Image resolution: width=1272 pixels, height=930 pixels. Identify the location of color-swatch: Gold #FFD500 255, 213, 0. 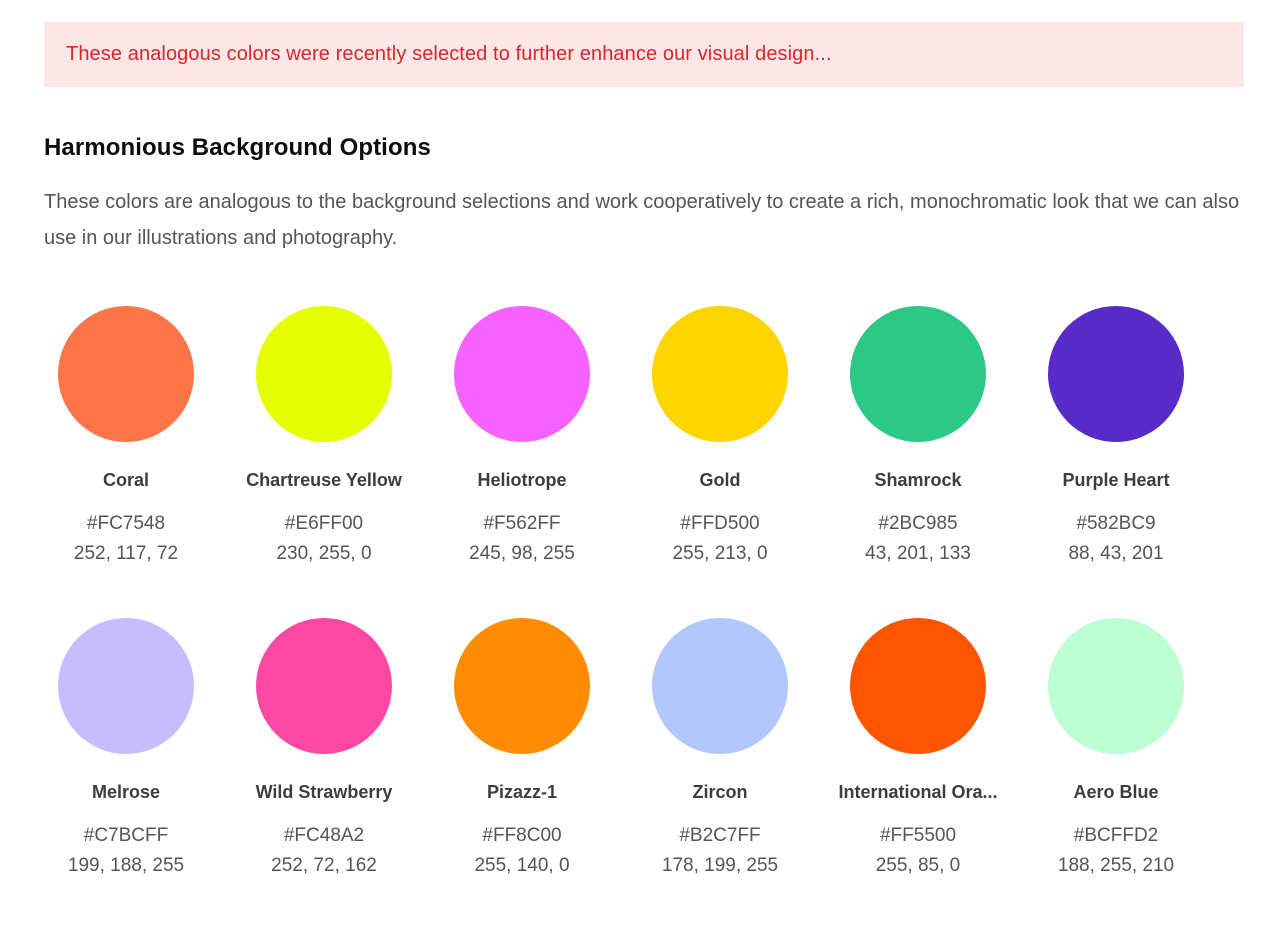
(720, 462).